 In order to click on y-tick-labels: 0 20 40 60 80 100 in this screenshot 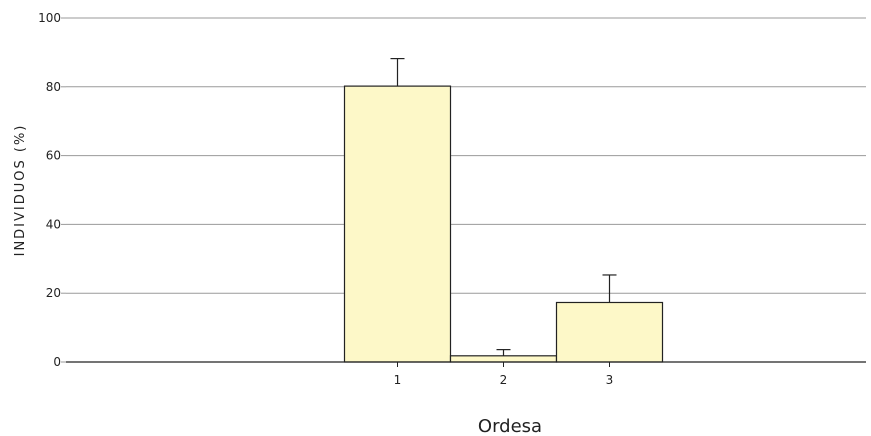, I will do `click(49, 190)`.